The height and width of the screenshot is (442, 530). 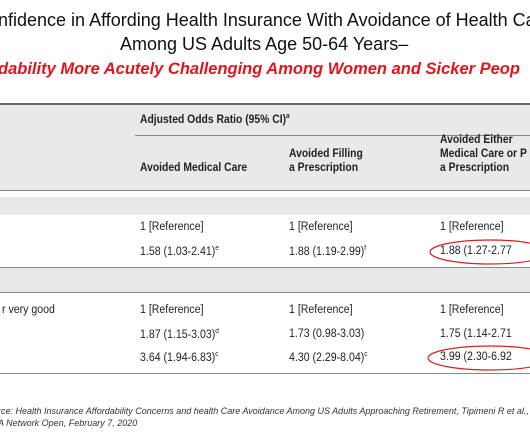 I want to click on group-header-text: Adjusted Odds Ratio (95% CI), so click(x=213, y=119).